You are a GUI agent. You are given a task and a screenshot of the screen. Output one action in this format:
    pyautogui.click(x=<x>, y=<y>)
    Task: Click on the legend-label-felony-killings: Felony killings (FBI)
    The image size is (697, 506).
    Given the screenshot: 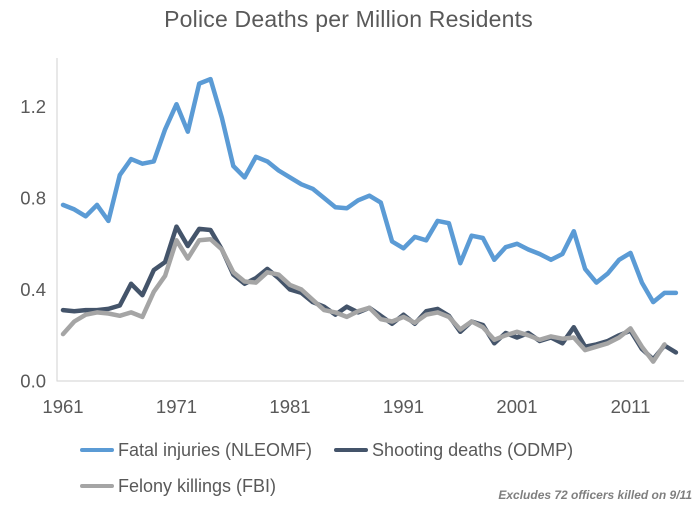 What is the action you would take?
    pyautogui.click(x=197, y=485)
    